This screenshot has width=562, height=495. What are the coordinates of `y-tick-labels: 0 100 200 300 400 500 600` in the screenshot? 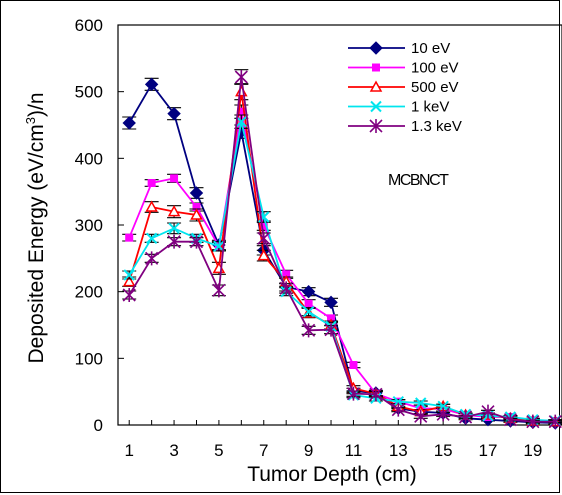 It's located at (89, 225).